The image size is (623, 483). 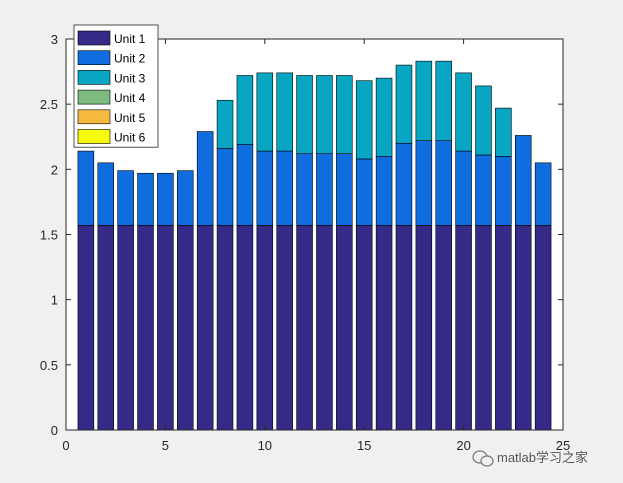 What do you see at coordinates (165, 445) in the screenshot?
I see `x-tick-label: 5` at bounding box center [165, 445].